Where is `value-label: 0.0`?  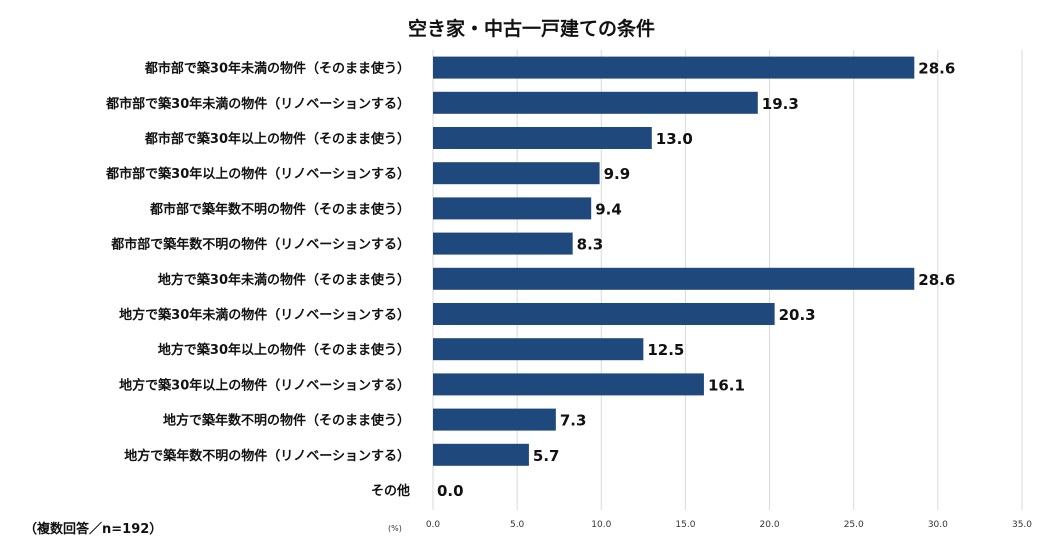
value-label: 0.0 is located at coordinates (450, 491).